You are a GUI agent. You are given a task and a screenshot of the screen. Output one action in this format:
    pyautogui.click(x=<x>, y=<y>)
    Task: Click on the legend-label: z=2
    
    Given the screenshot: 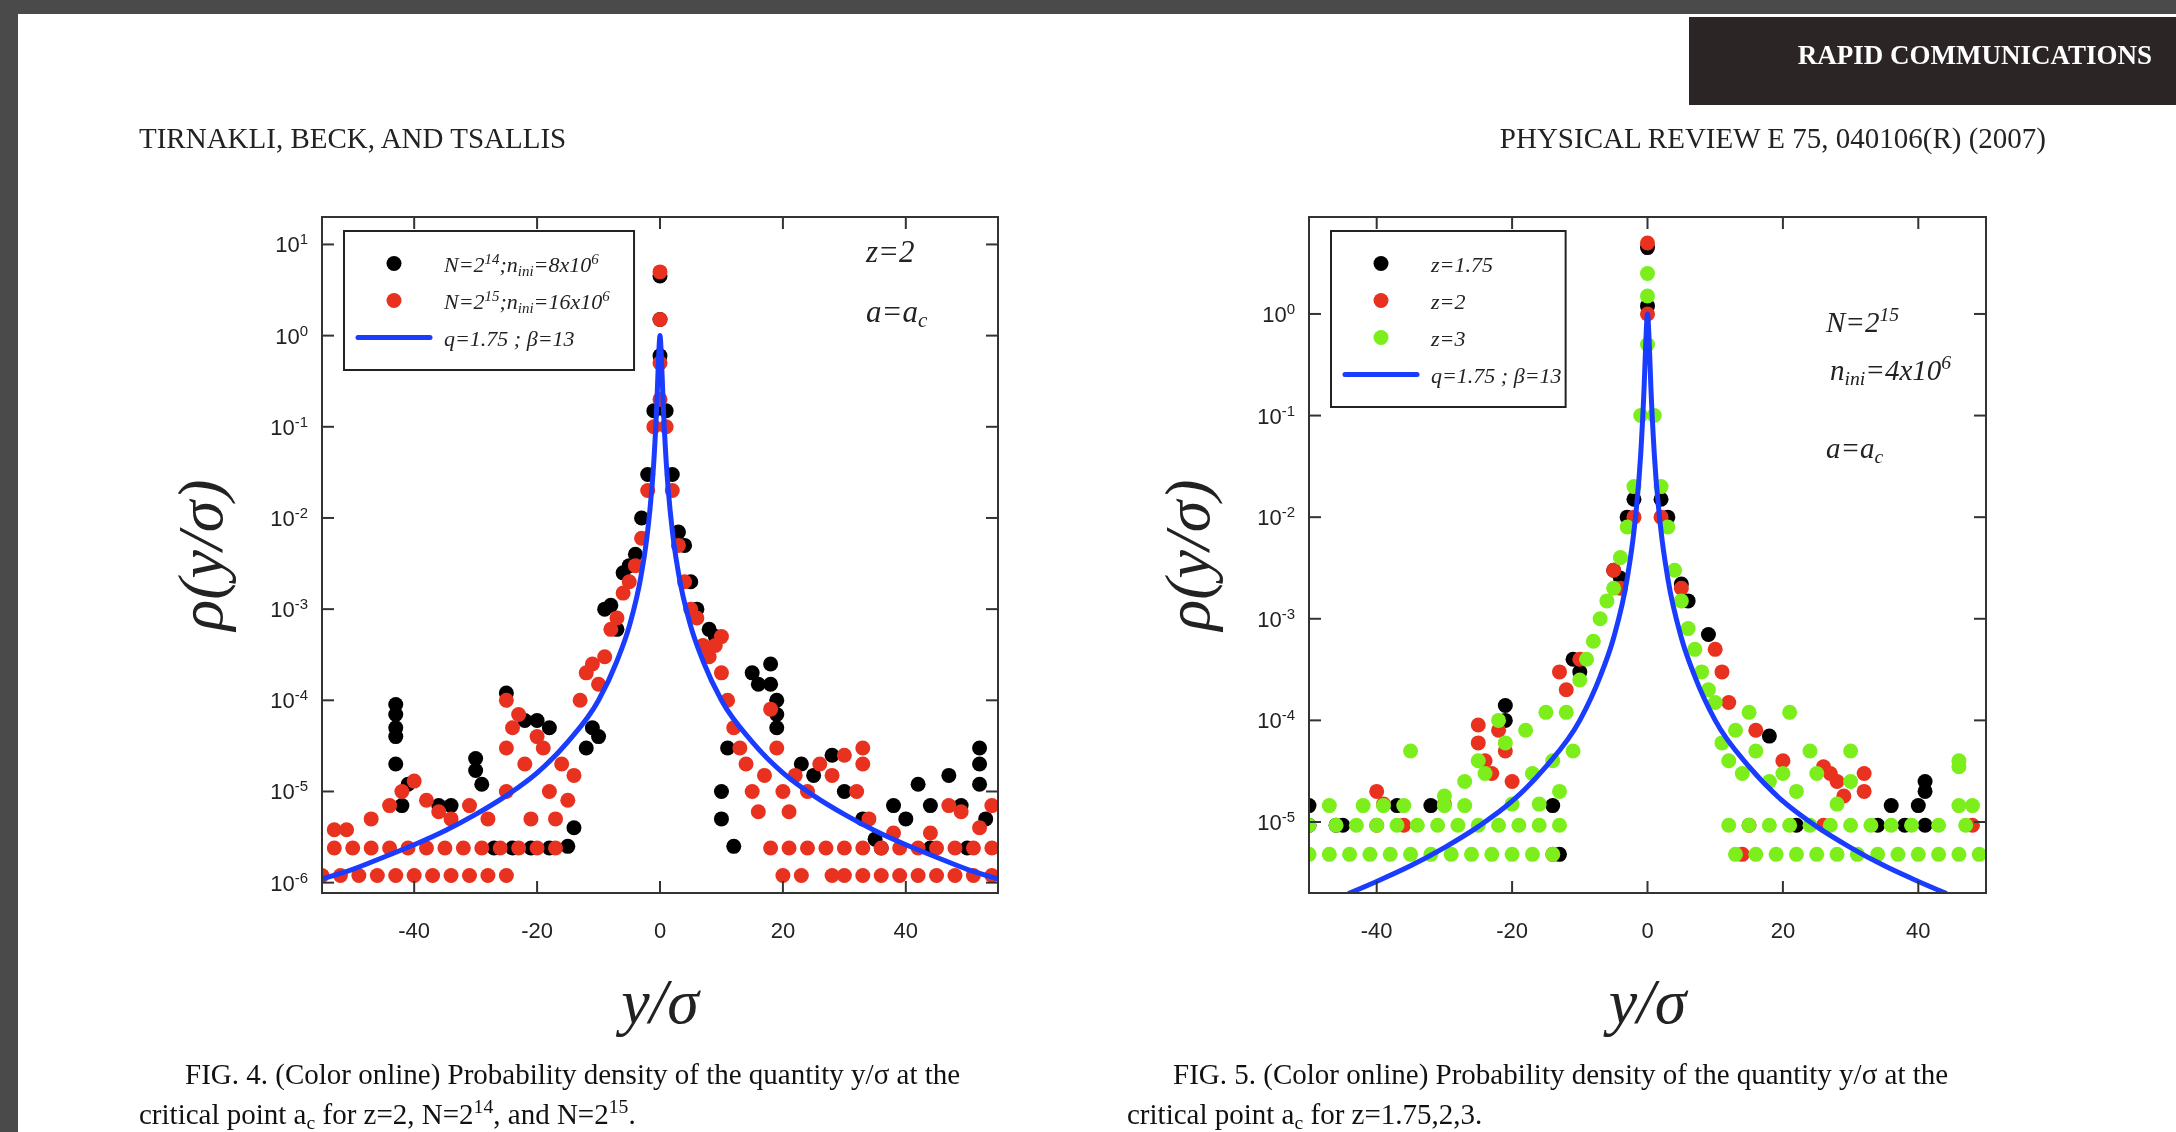 What is the action you would take?
    pyautogui.click(x=1448, y=301)
    